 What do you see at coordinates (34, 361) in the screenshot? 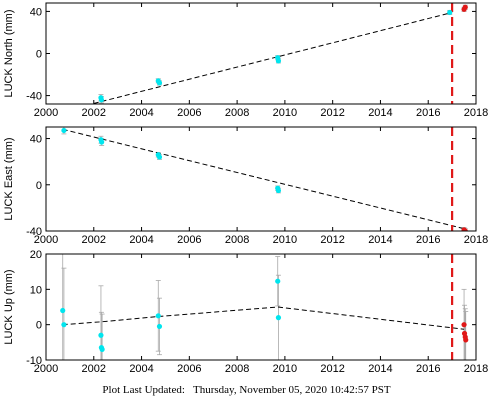
I see `y-tick-label: -10` at bounding box center [34, 361].